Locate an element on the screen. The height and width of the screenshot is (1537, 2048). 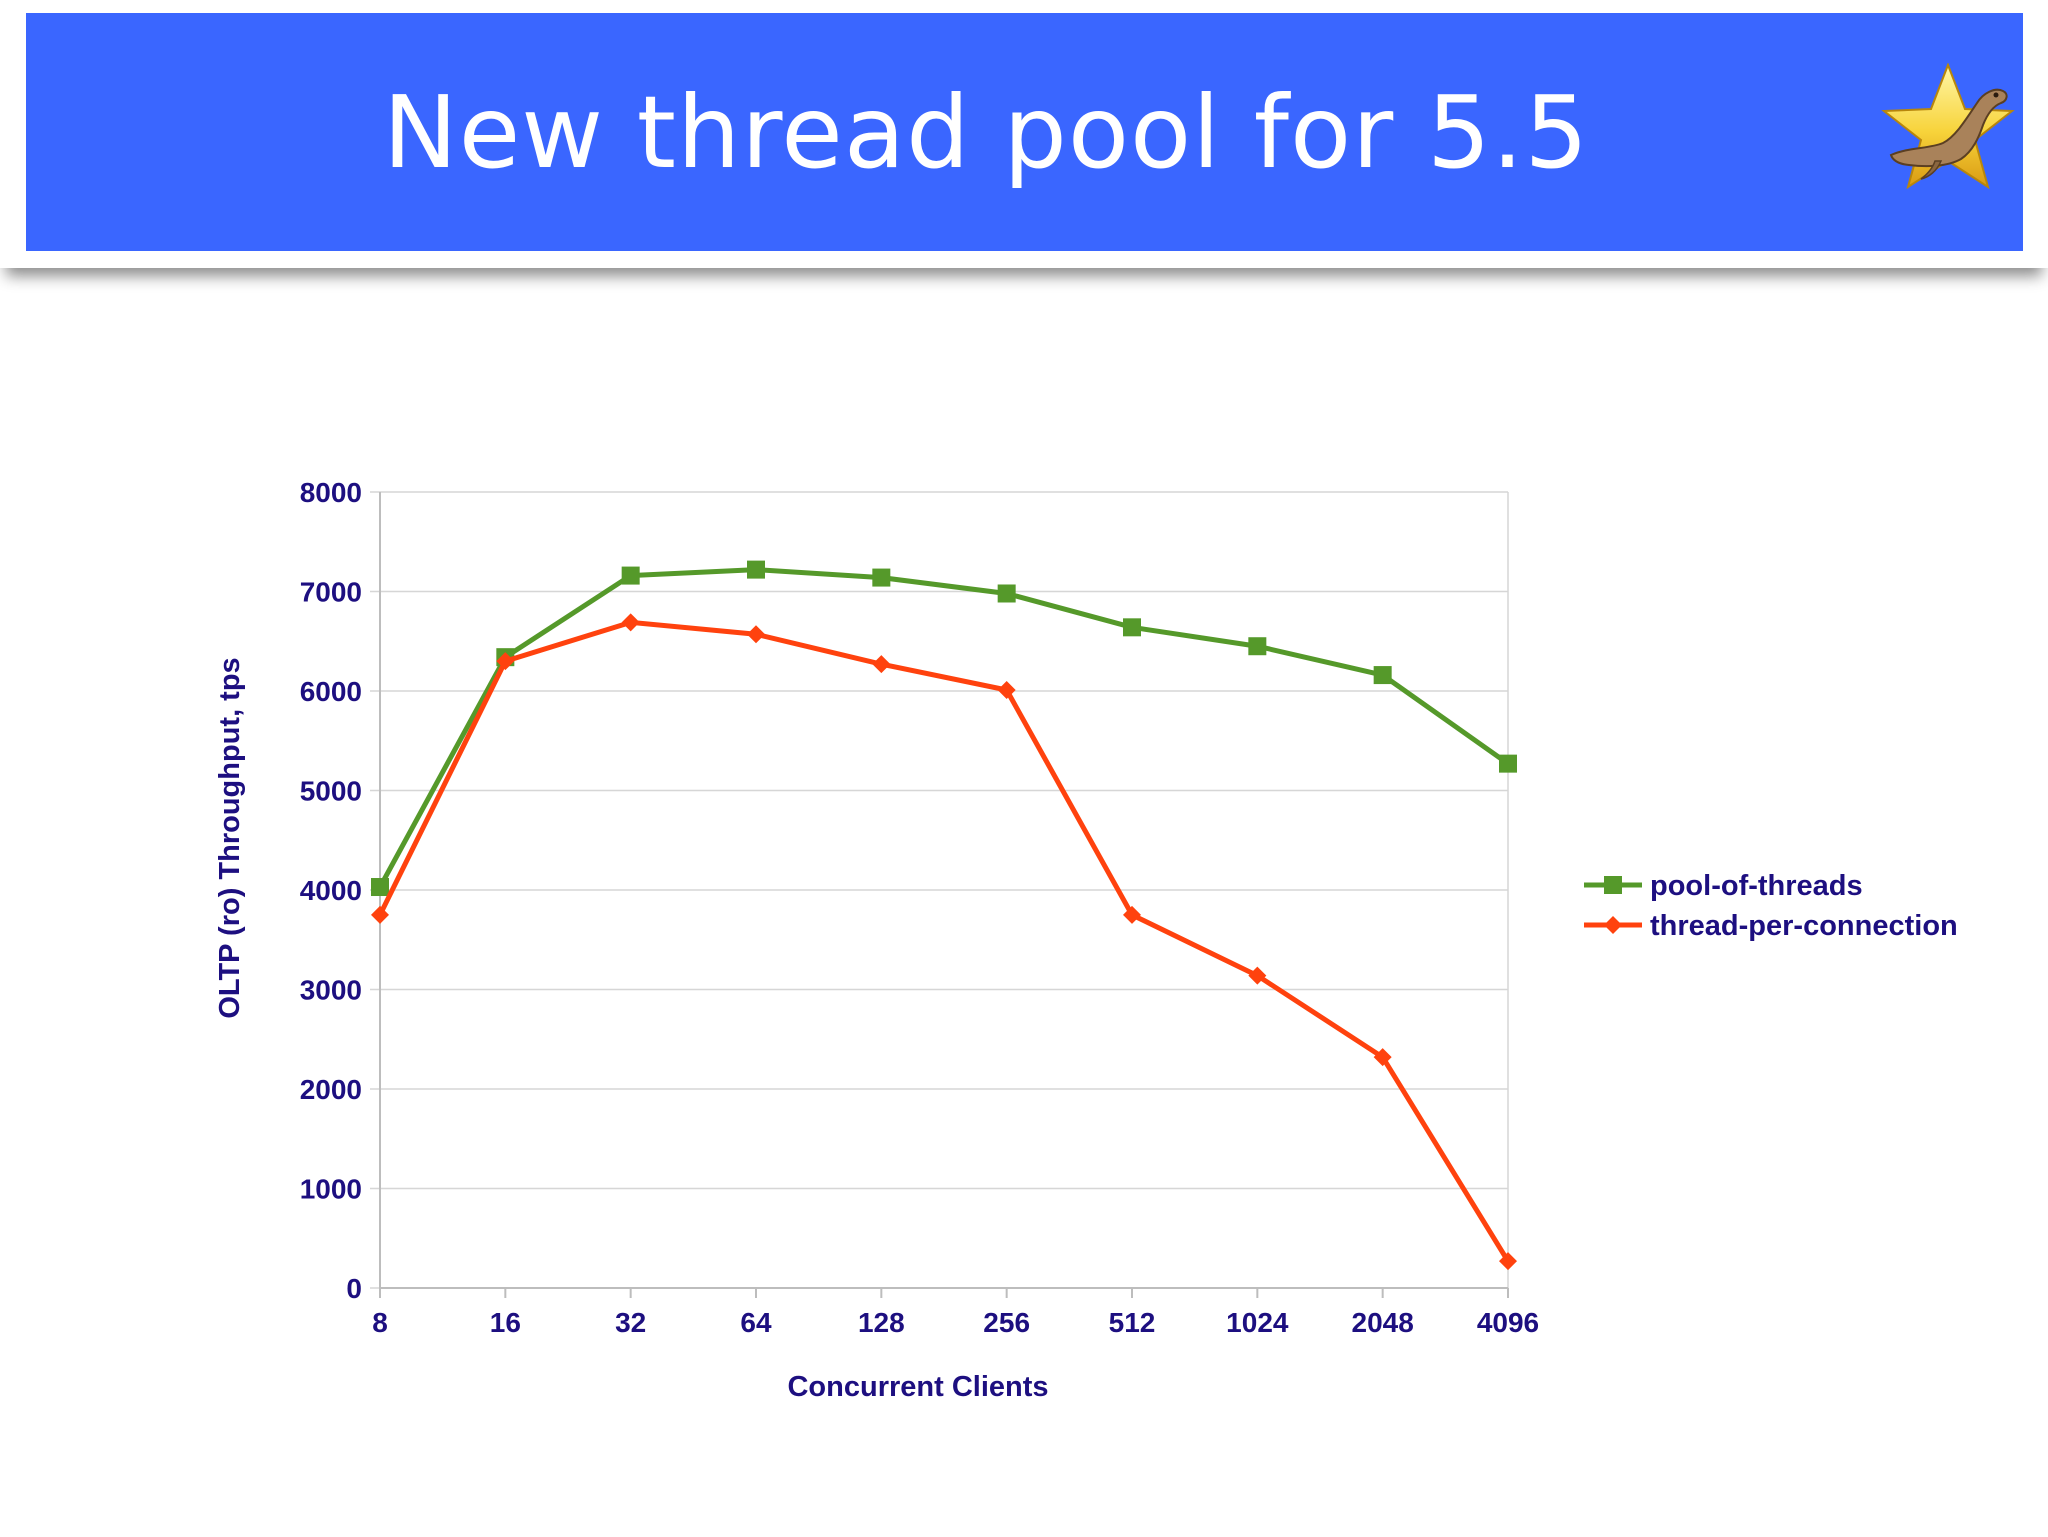
star-seal-logo-icon is located at coordinates (1948, 126).